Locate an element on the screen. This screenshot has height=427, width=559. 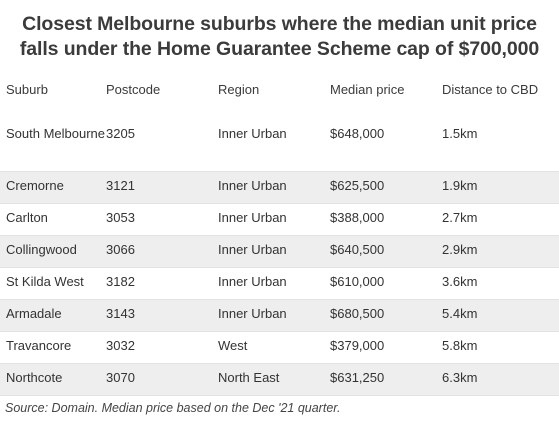
table-cell: $625,500 is located at coordinates (357, 185).